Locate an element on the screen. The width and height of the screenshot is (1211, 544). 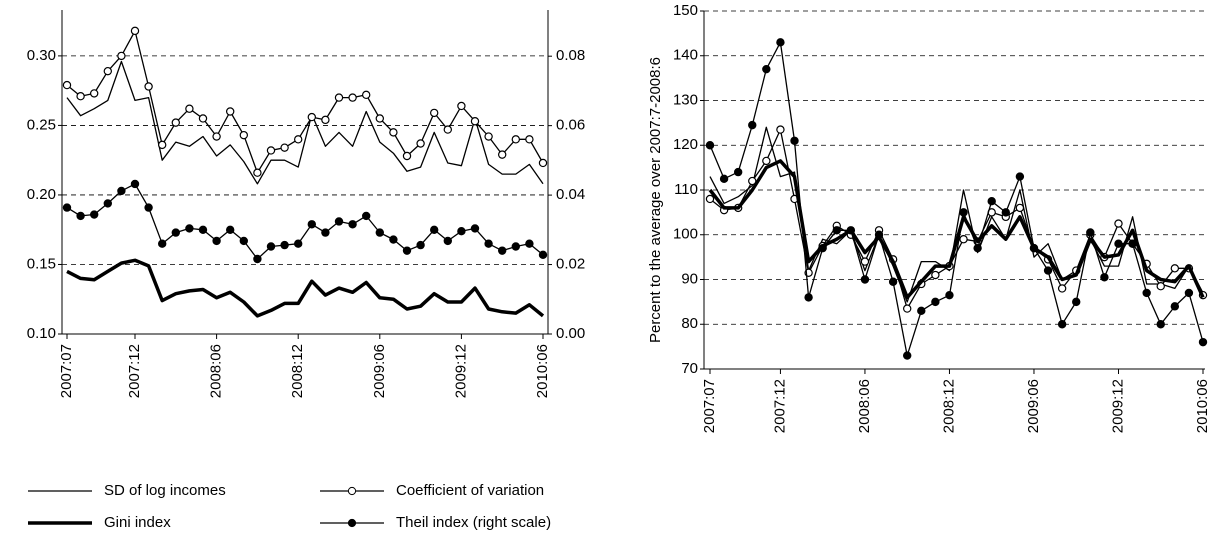
legend-marker is located at coordinates (352, 523).